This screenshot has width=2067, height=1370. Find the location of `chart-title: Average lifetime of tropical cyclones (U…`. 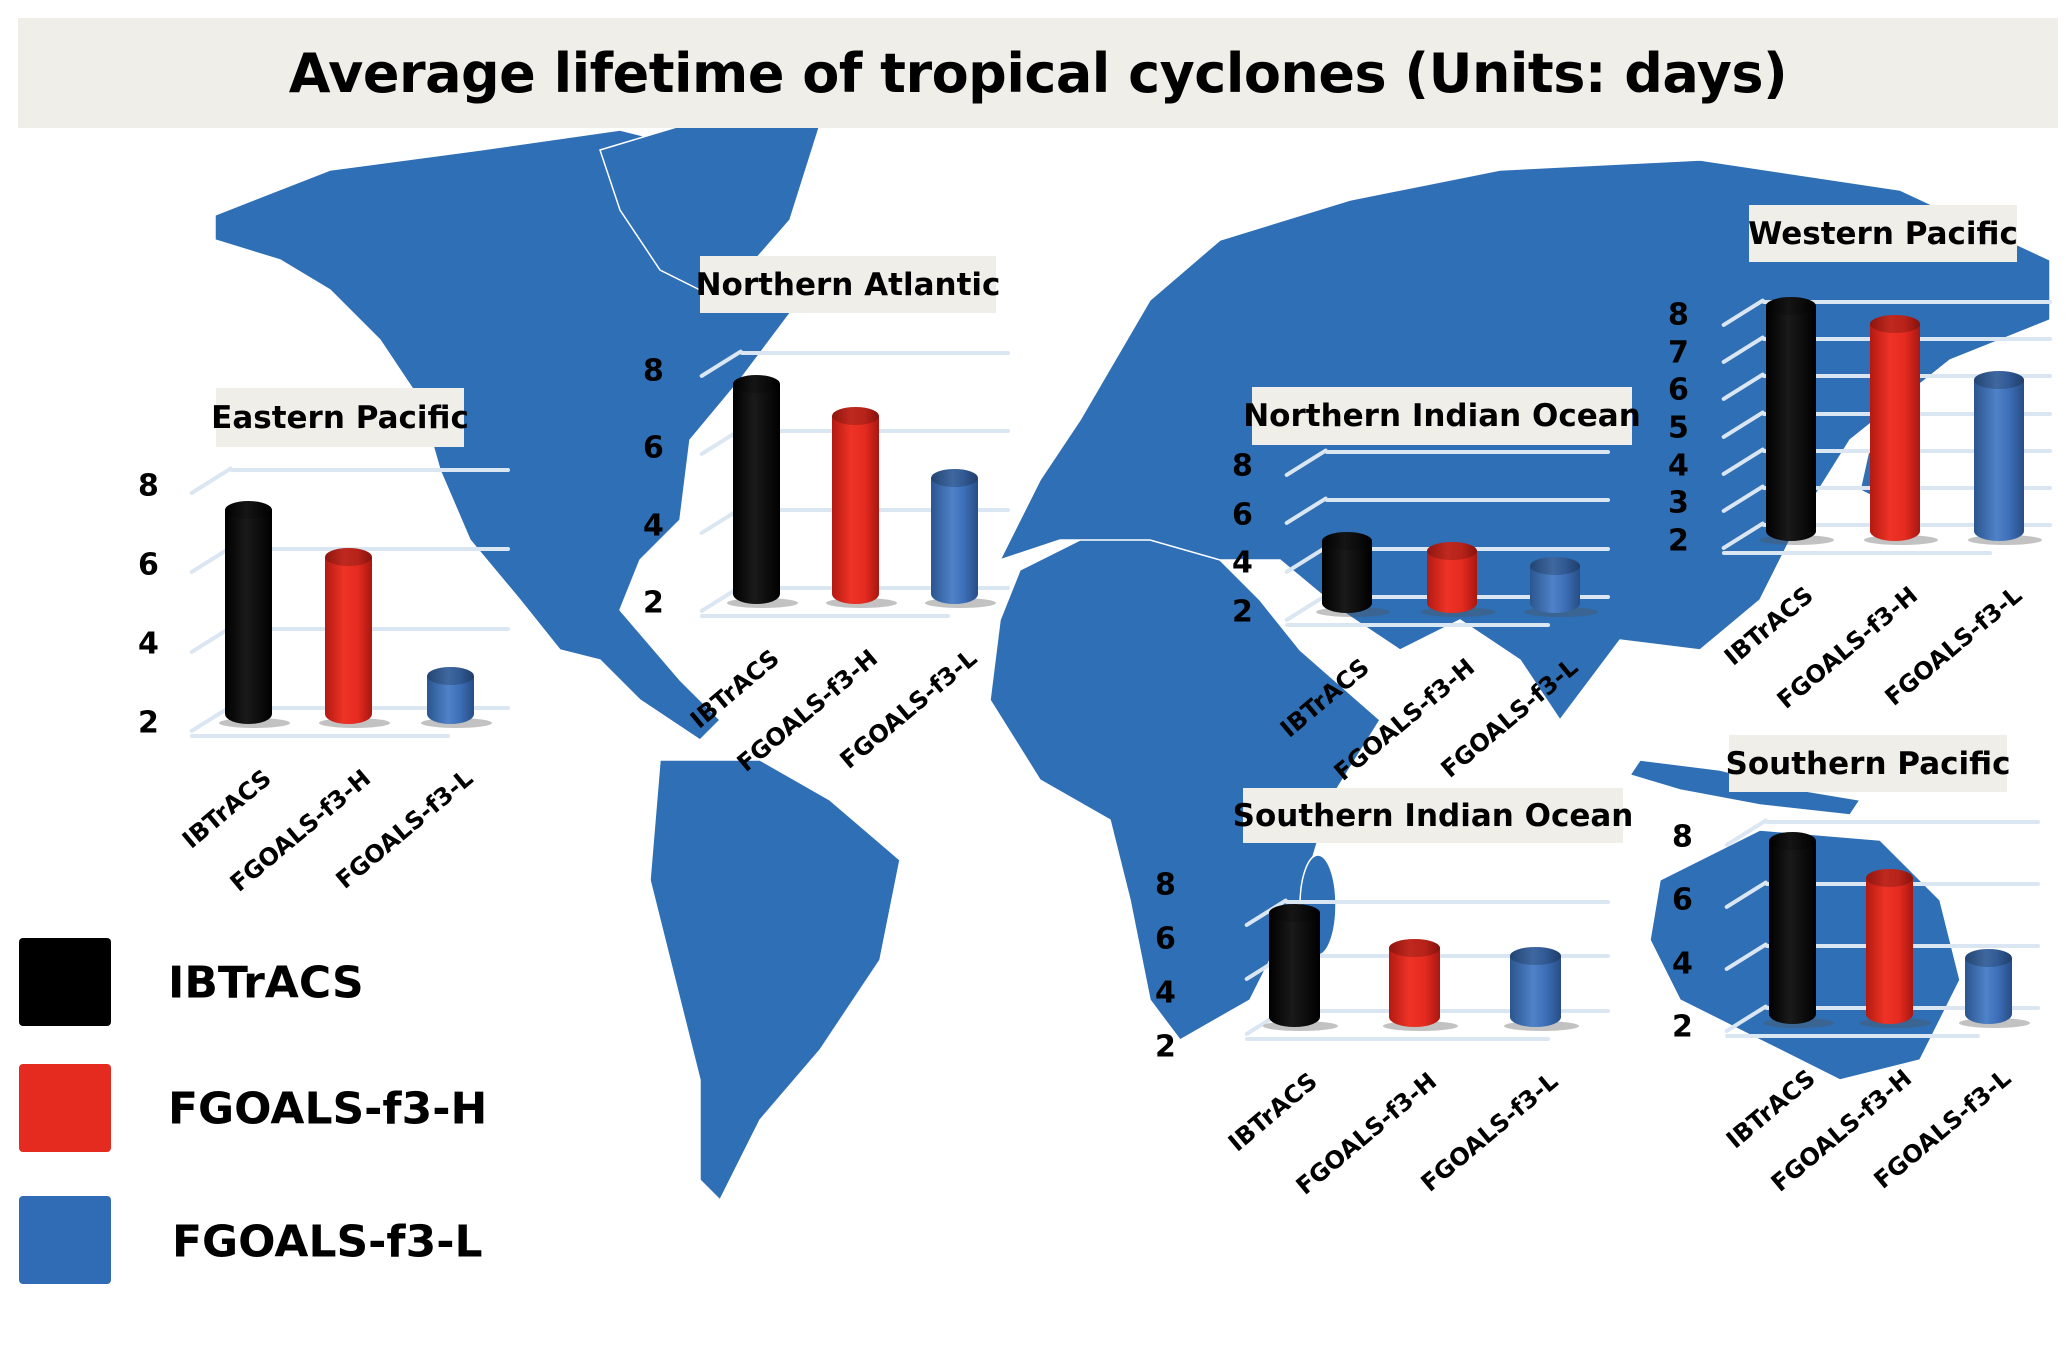

chart-title: Average lifetime of tropical cyclones (U… is located at coordinates (1038, 73).